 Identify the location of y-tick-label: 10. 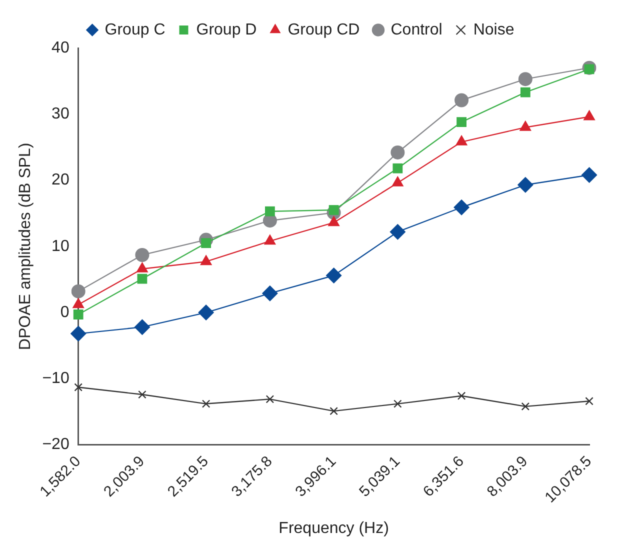
(61, 246).